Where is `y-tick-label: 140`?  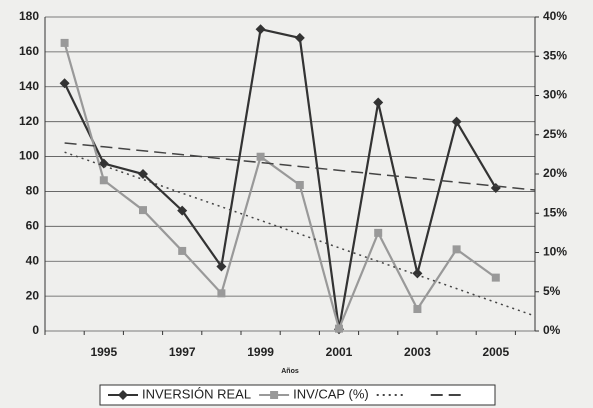 y-tick-label: 140 is located at coordinates (29, 86).